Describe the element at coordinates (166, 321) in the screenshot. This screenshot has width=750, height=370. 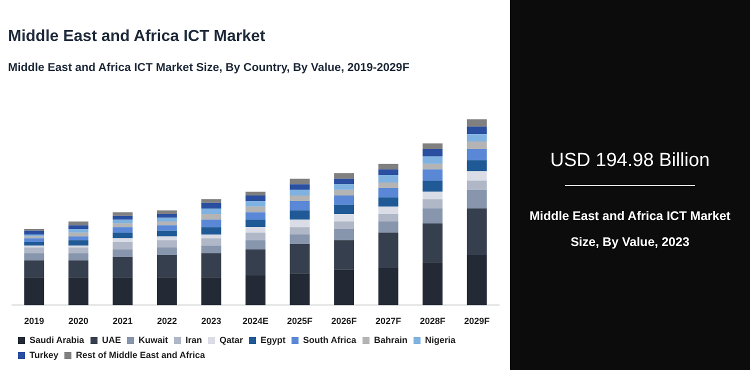
I see `x-tick-label: 2022` at that location.